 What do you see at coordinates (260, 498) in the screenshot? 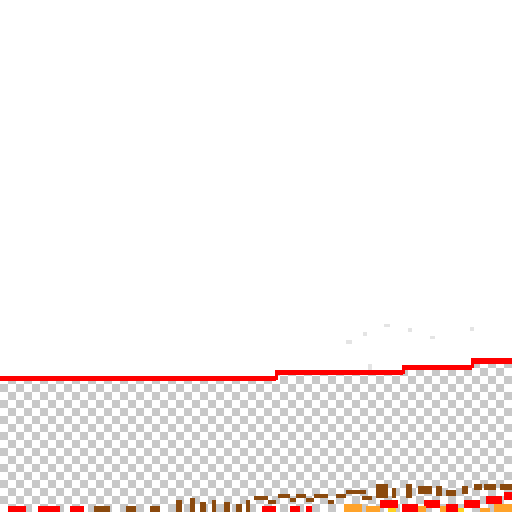
I see `bottom-pixel-strip` at bounding box center [260, 498].